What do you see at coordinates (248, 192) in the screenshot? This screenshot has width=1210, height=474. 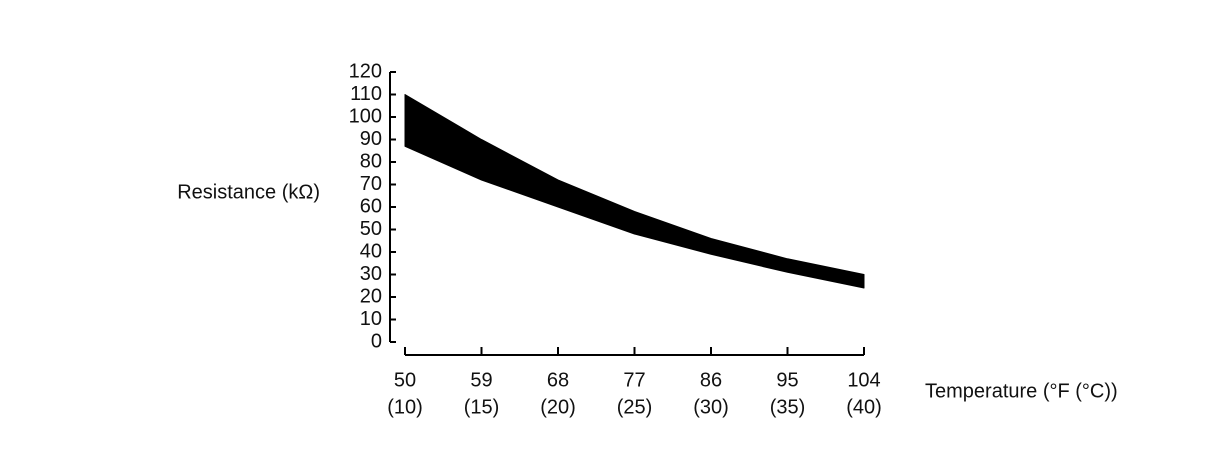 I see `y-axis-title: Resistance (kΩ)` at bounding box center [248, 192].